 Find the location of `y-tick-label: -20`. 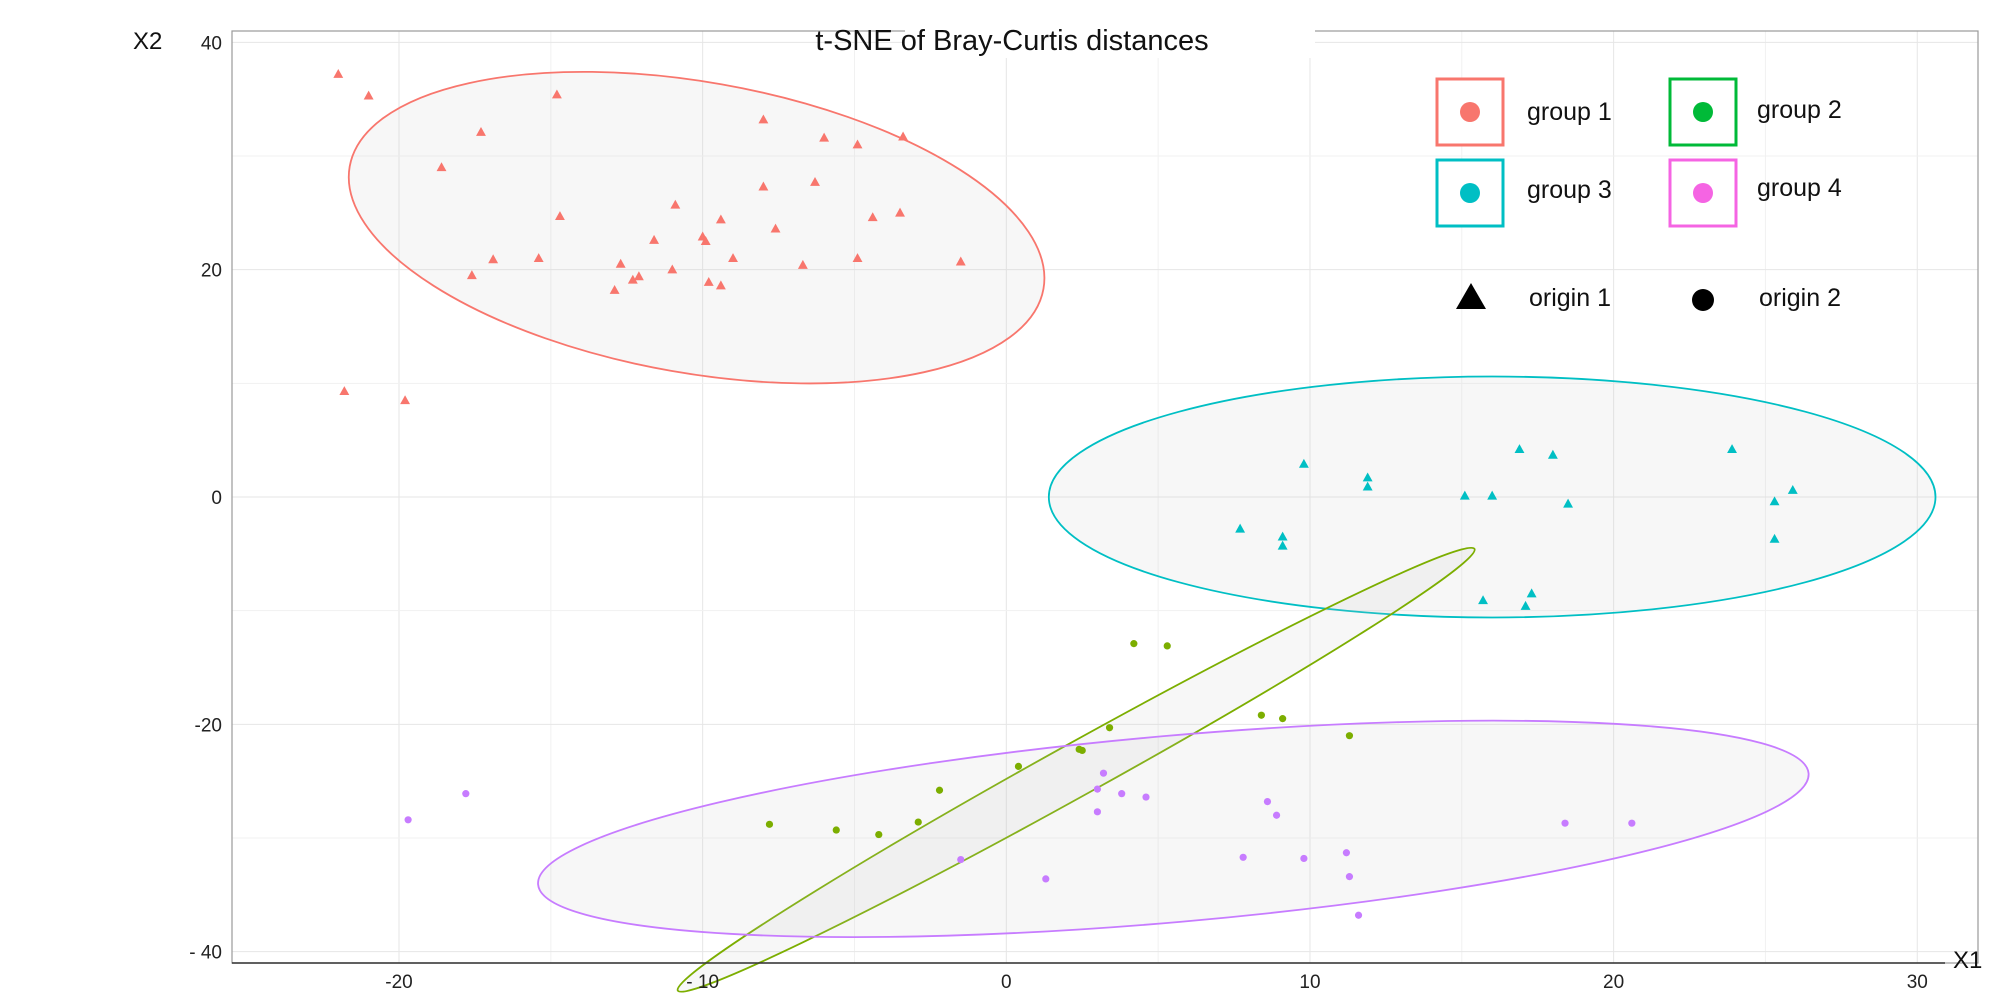

y-tick-label: -20 is located at coordinates (208, 725).